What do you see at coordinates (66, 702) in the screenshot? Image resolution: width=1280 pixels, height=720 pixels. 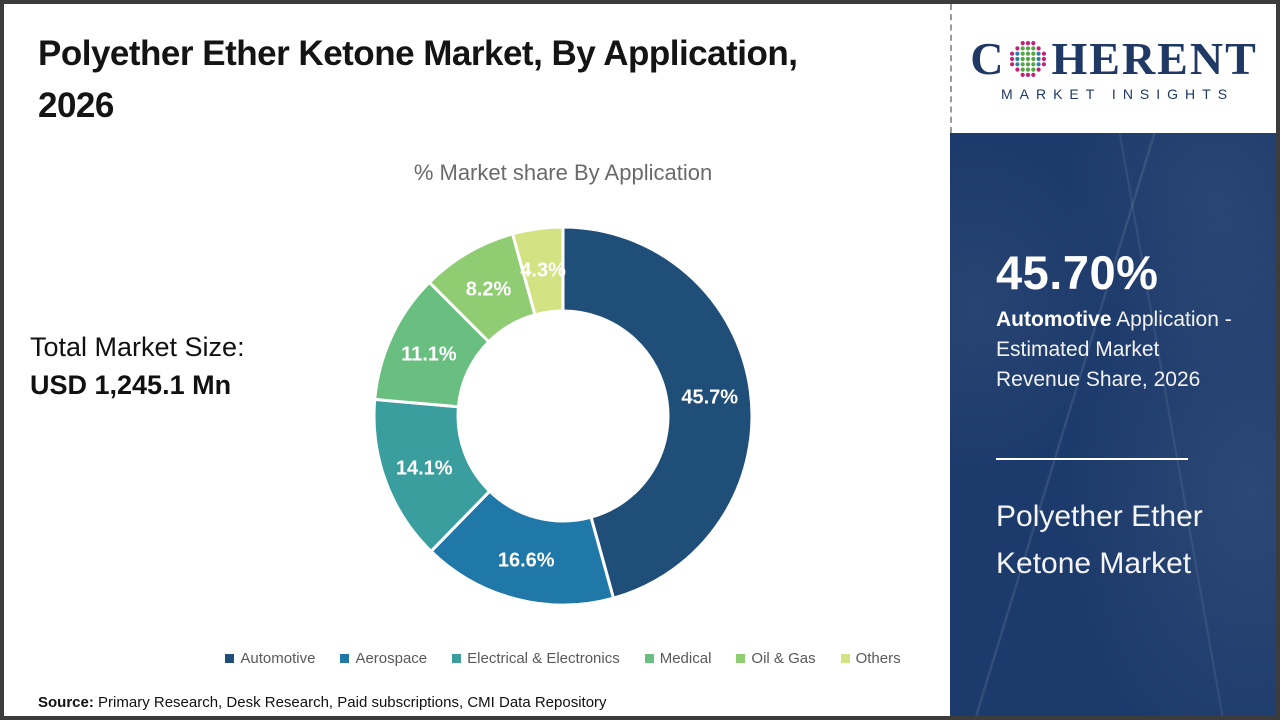 I see `source-label: Source:` at bounding box center [66, 702].